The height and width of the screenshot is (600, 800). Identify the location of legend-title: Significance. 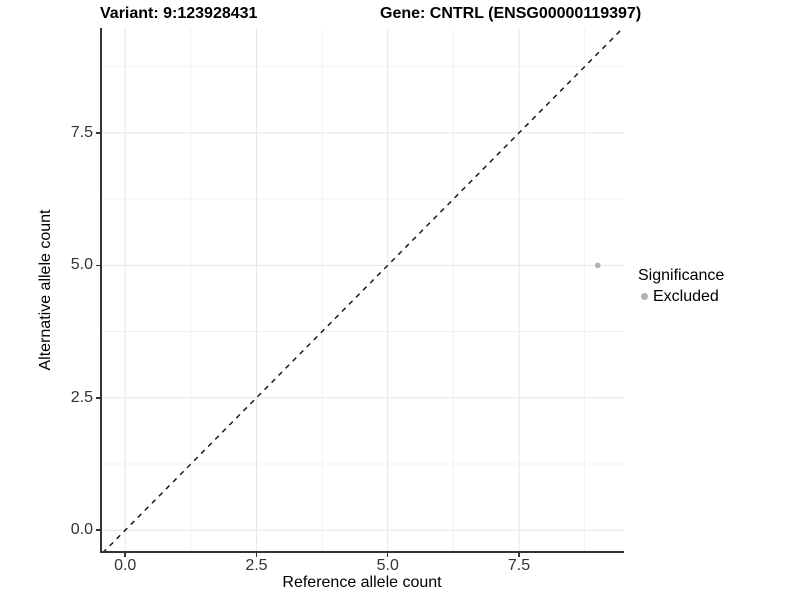
(681, 275).